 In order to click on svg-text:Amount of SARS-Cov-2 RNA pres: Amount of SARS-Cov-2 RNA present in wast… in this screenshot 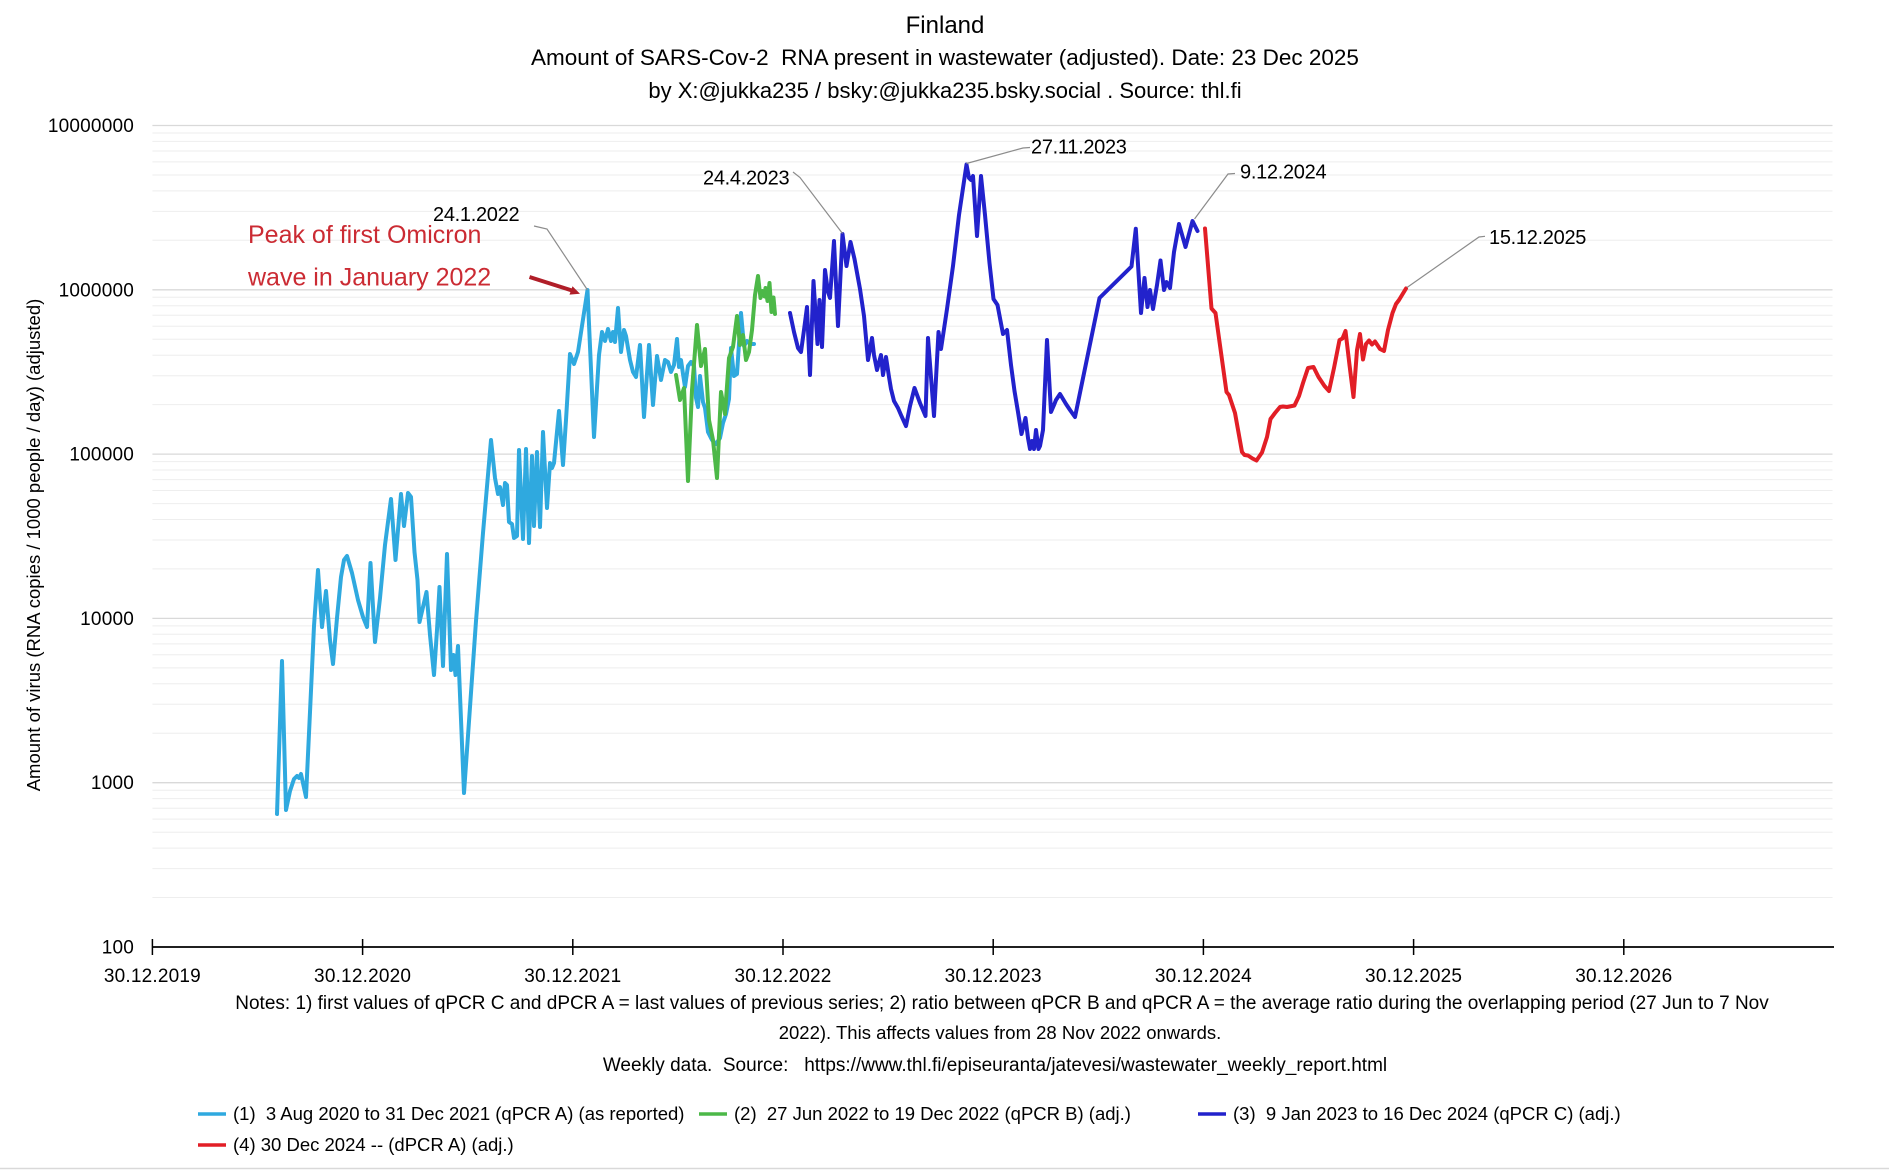, I will do `click(945, 57)`.